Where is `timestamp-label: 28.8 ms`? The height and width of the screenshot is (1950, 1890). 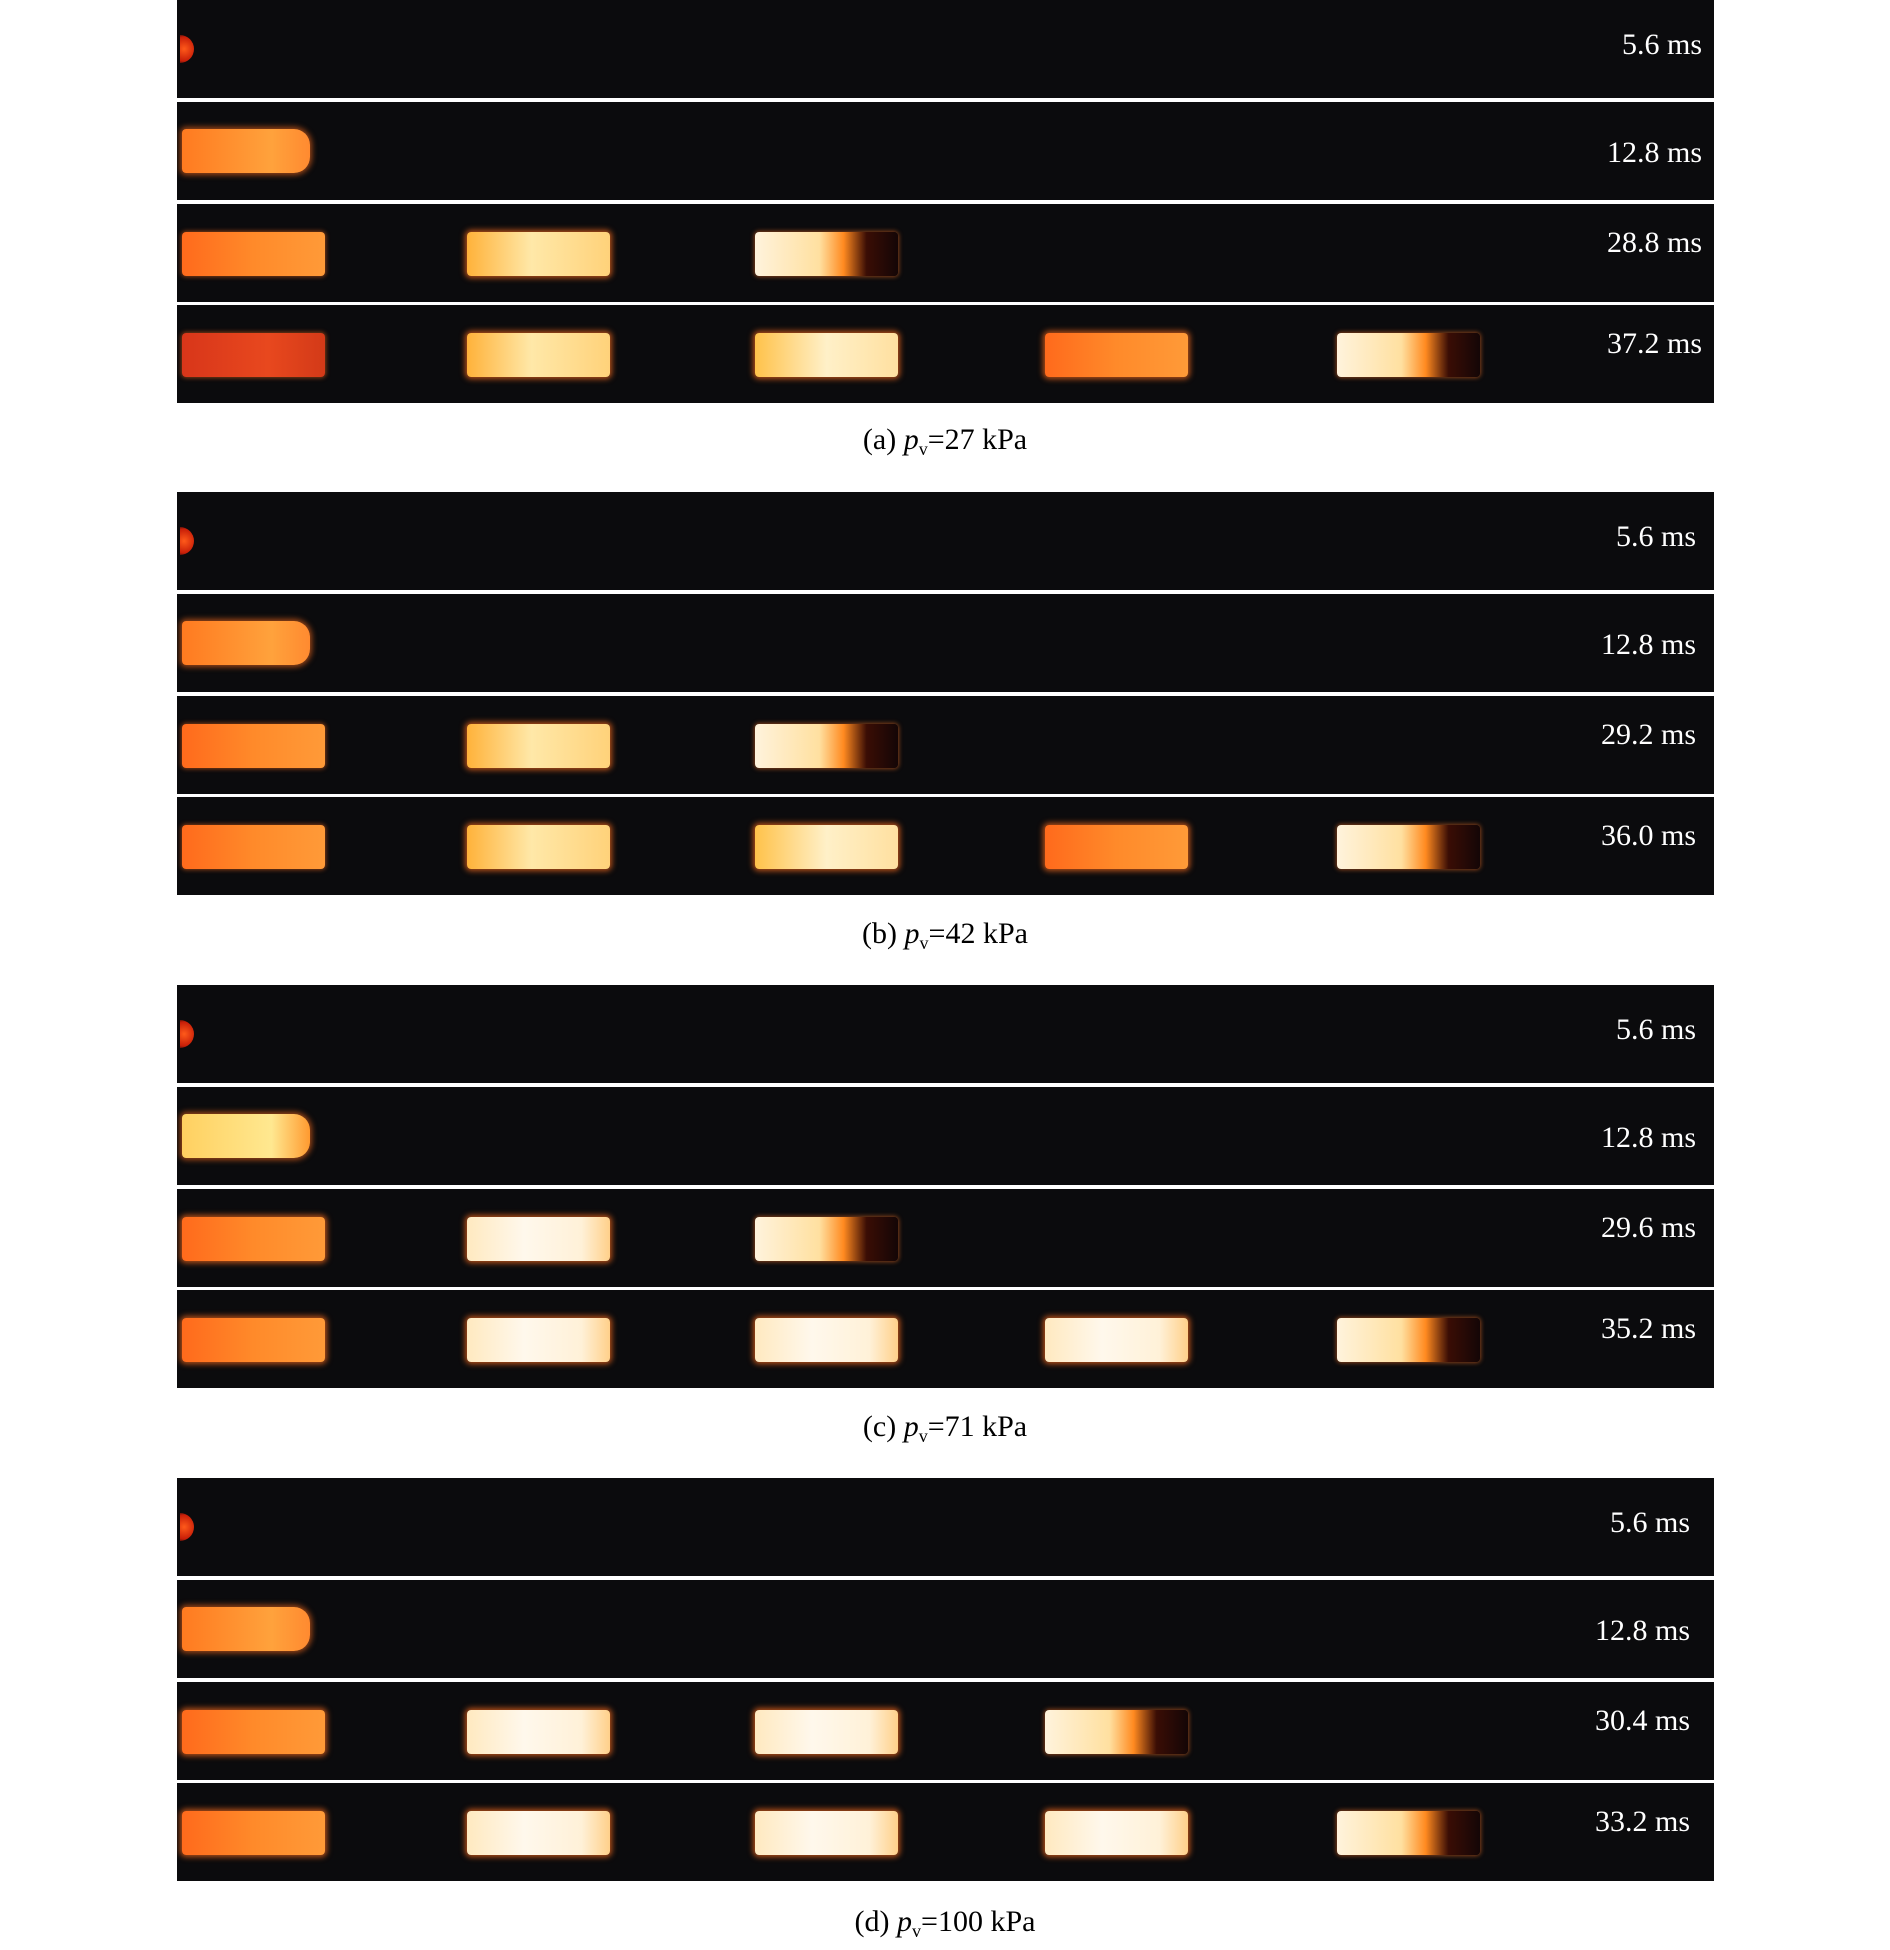
timestamp-label: 28.8 ms is located at coordinates (1654, 242).